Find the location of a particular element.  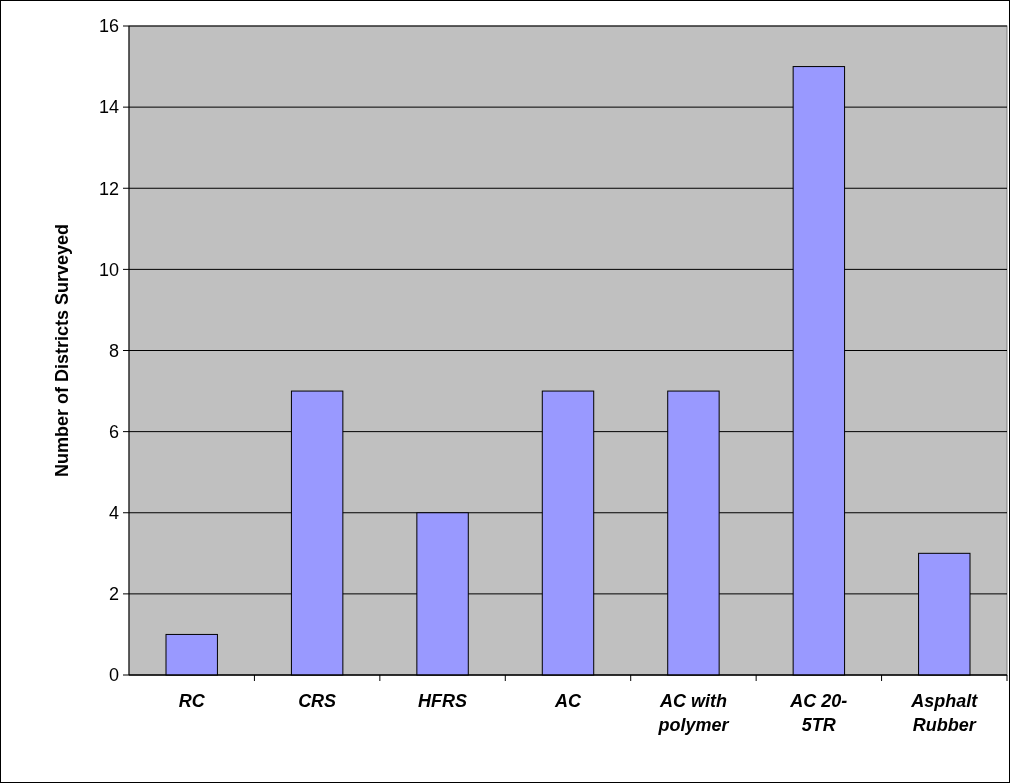

y-tick-label: 10 is located at coordinates (108, 269).